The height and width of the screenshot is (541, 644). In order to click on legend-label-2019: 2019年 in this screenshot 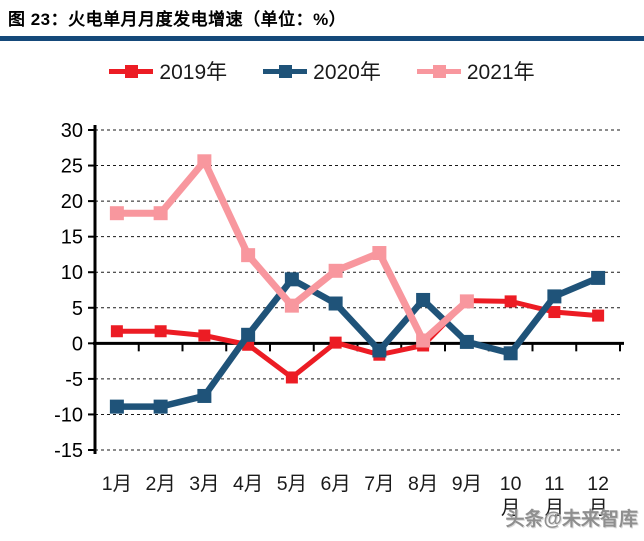, I will do `click(193, 72)`.